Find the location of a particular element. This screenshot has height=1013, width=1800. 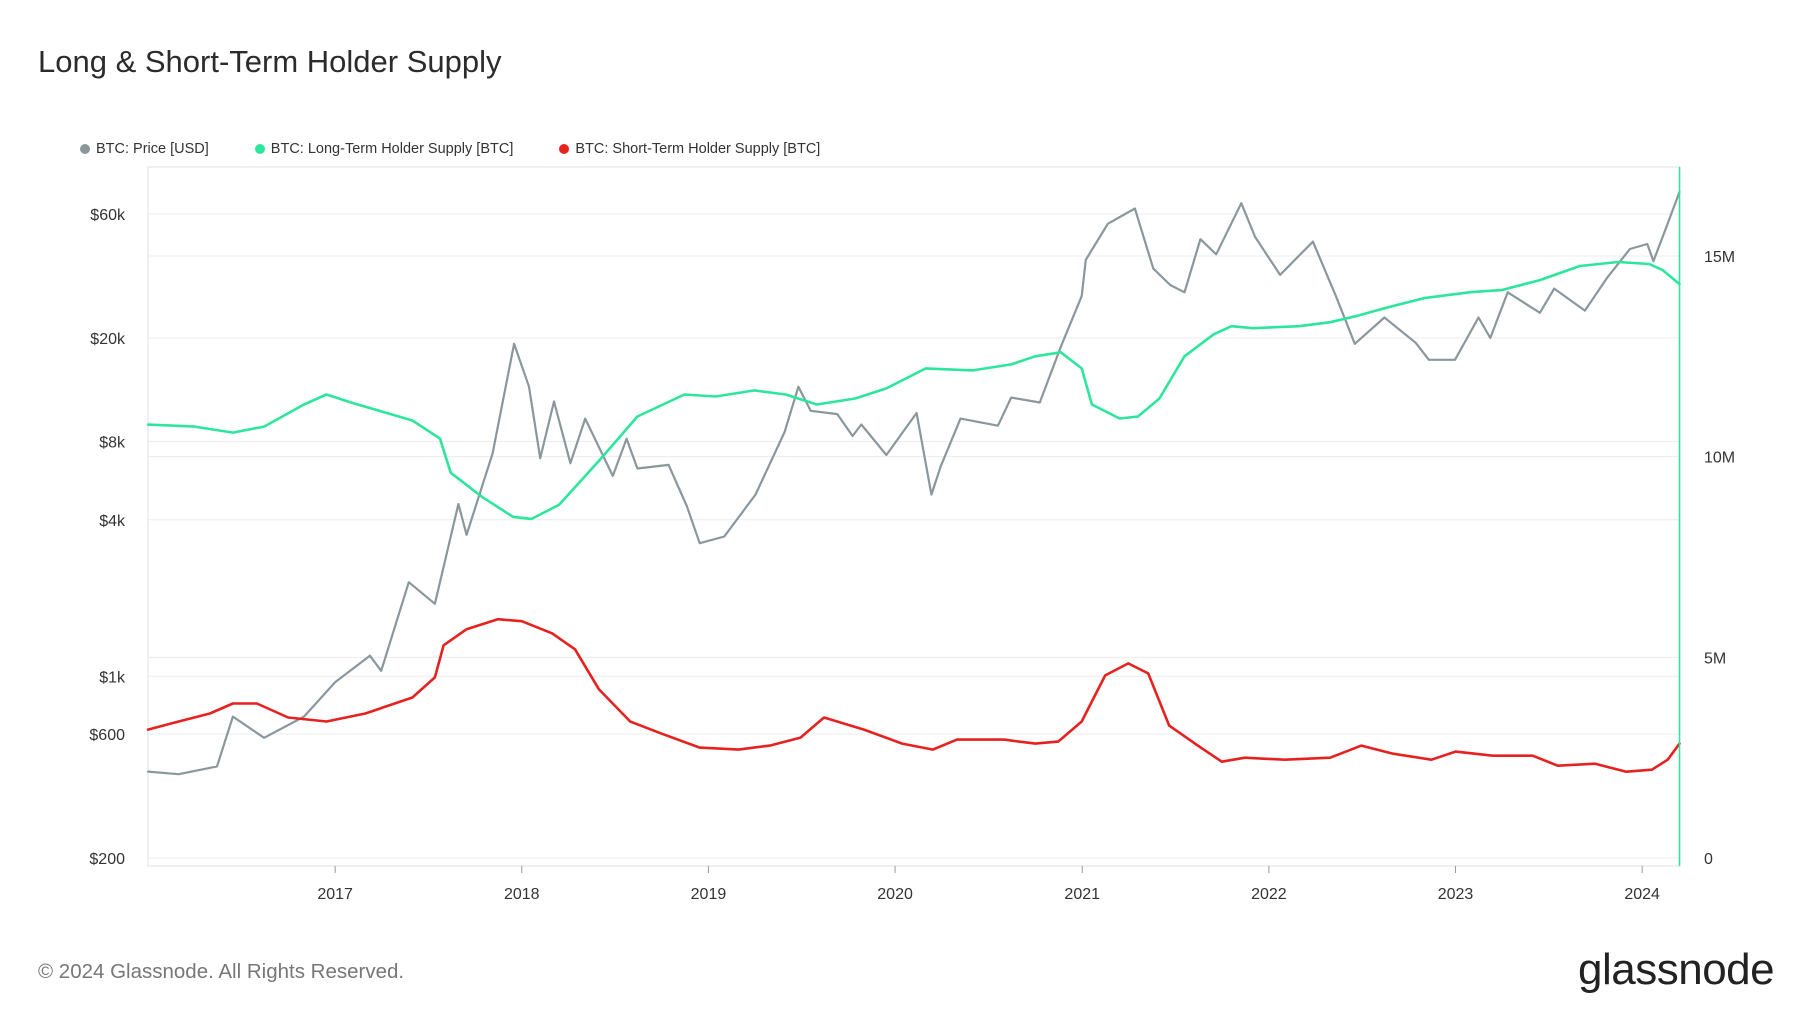

y-left-axis: $200 $600 $1k $4k $8k $20k $60k is located at coordinates (107, 537).